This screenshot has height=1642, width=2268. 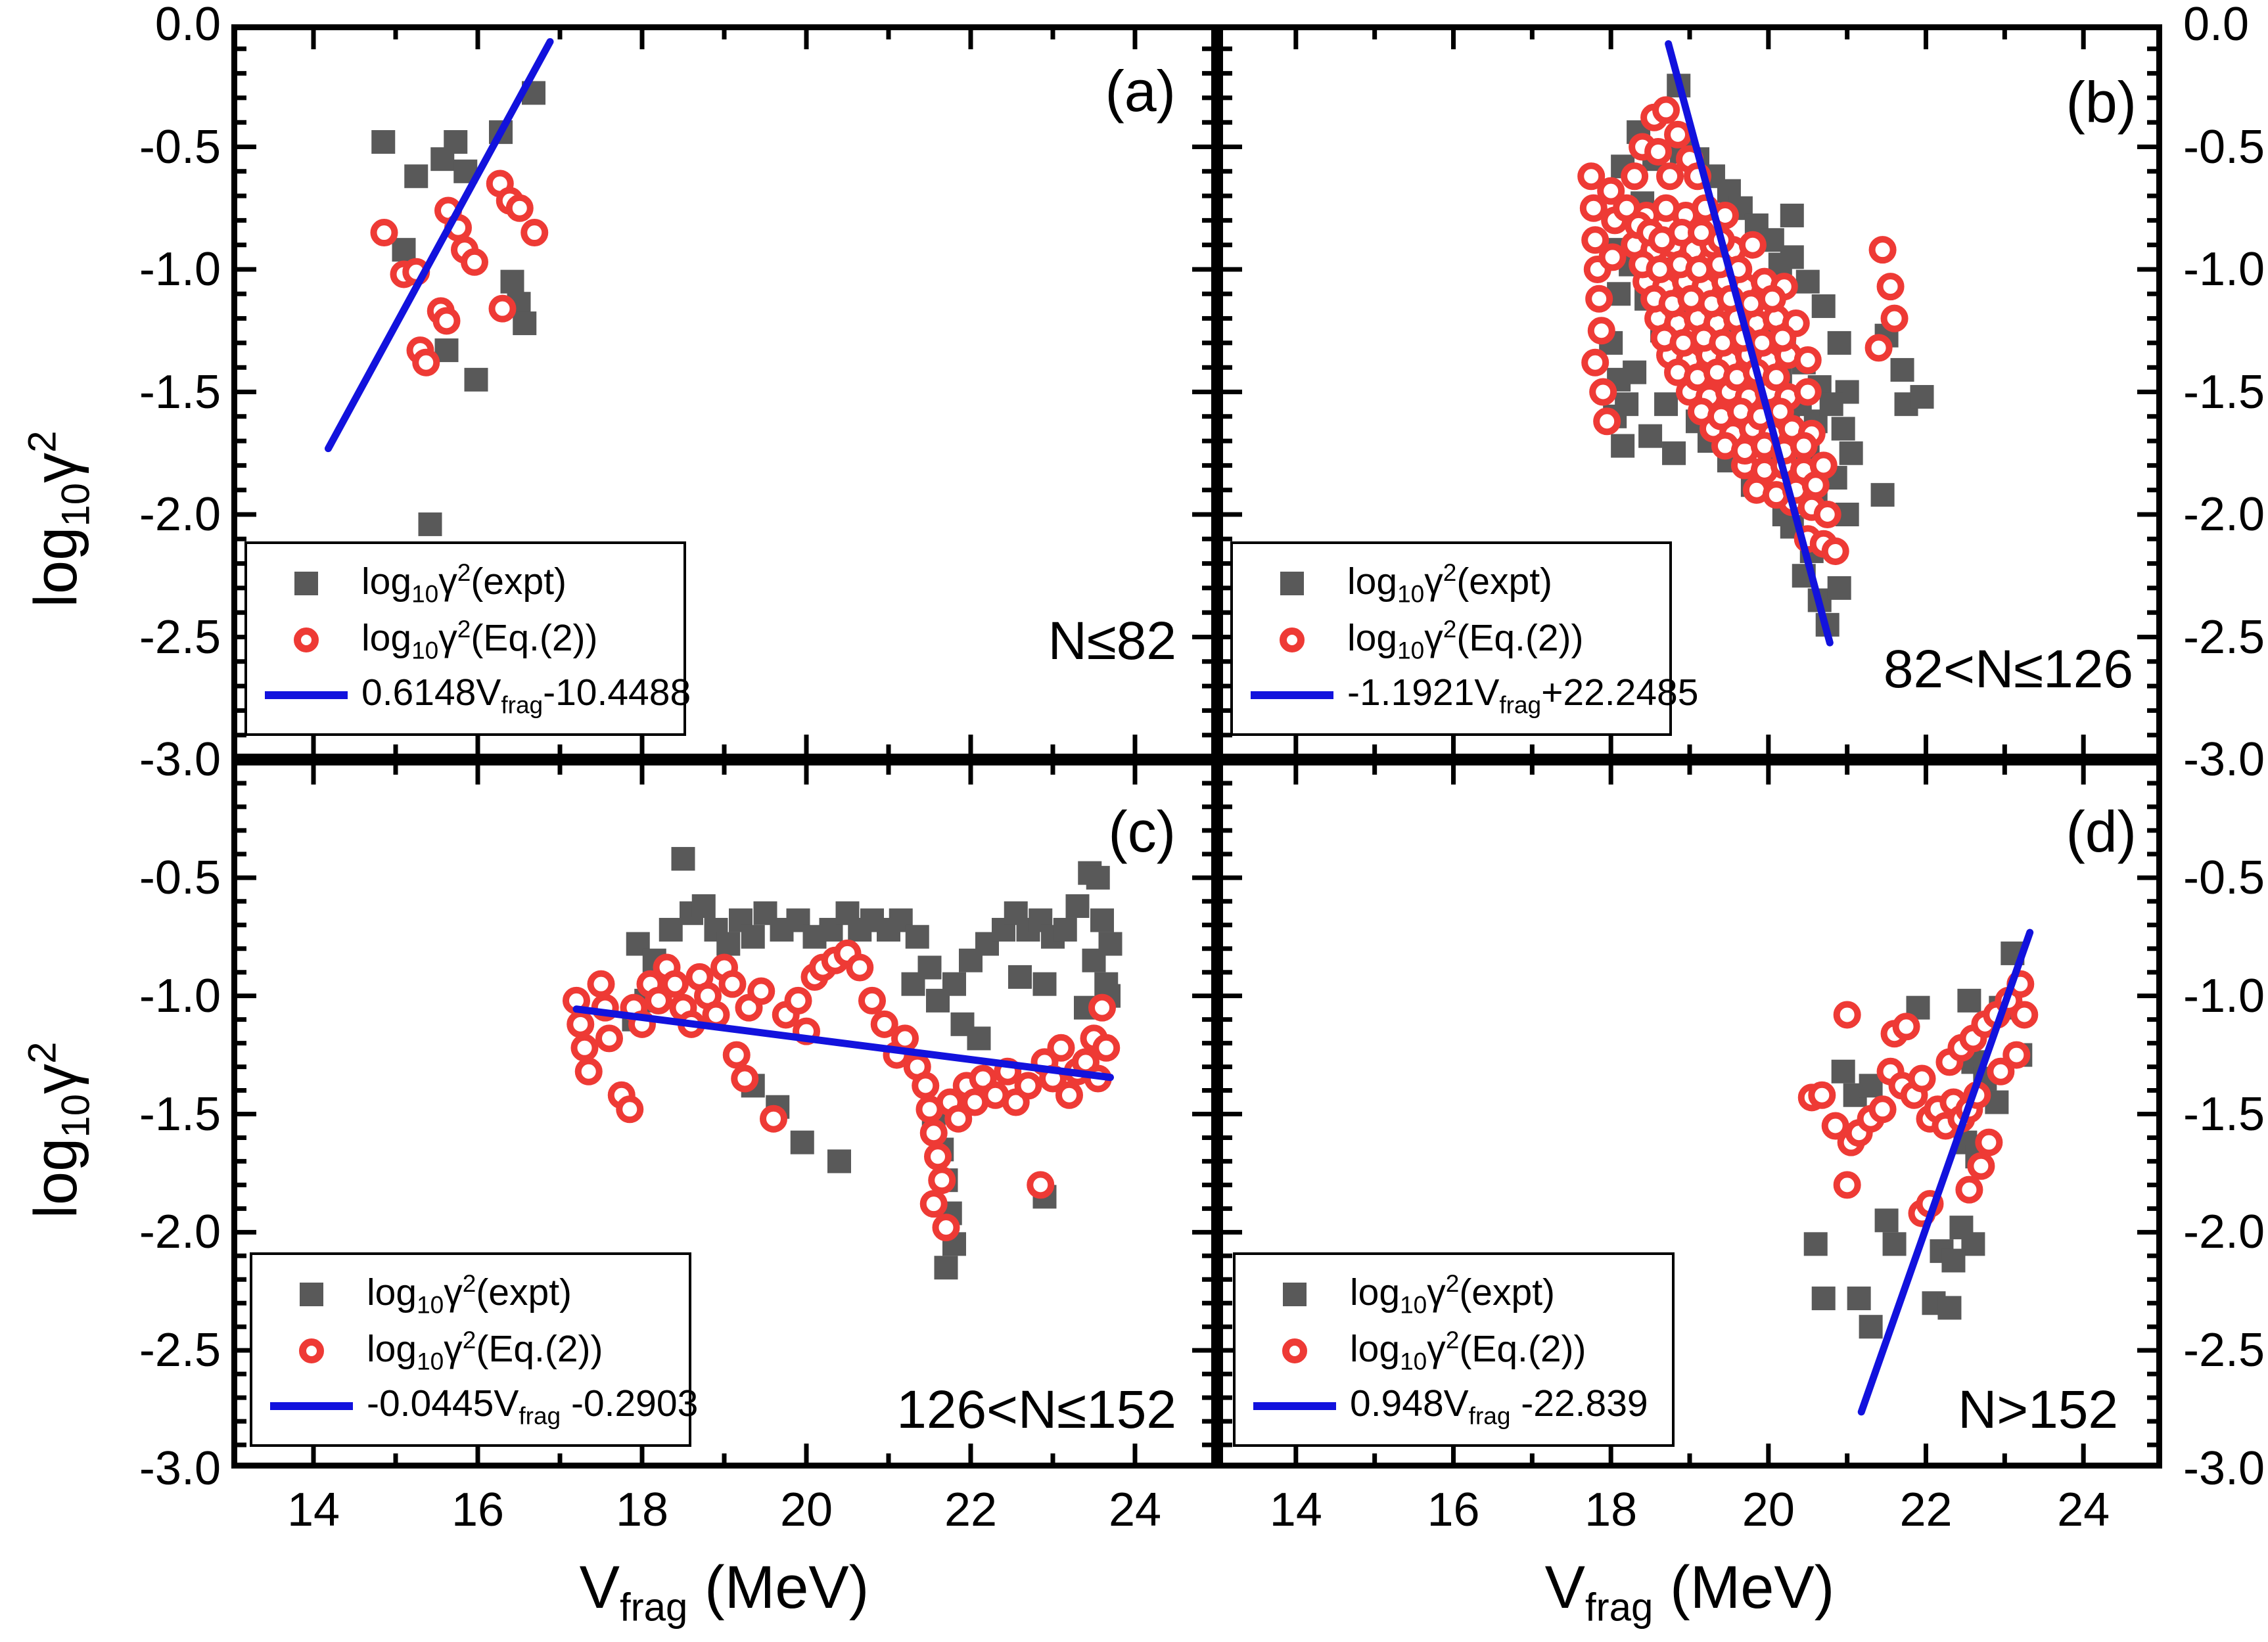 I want to click on legend-row-fit: -0.0445Vfrag -0.2903, so click(x=475, y=1406).